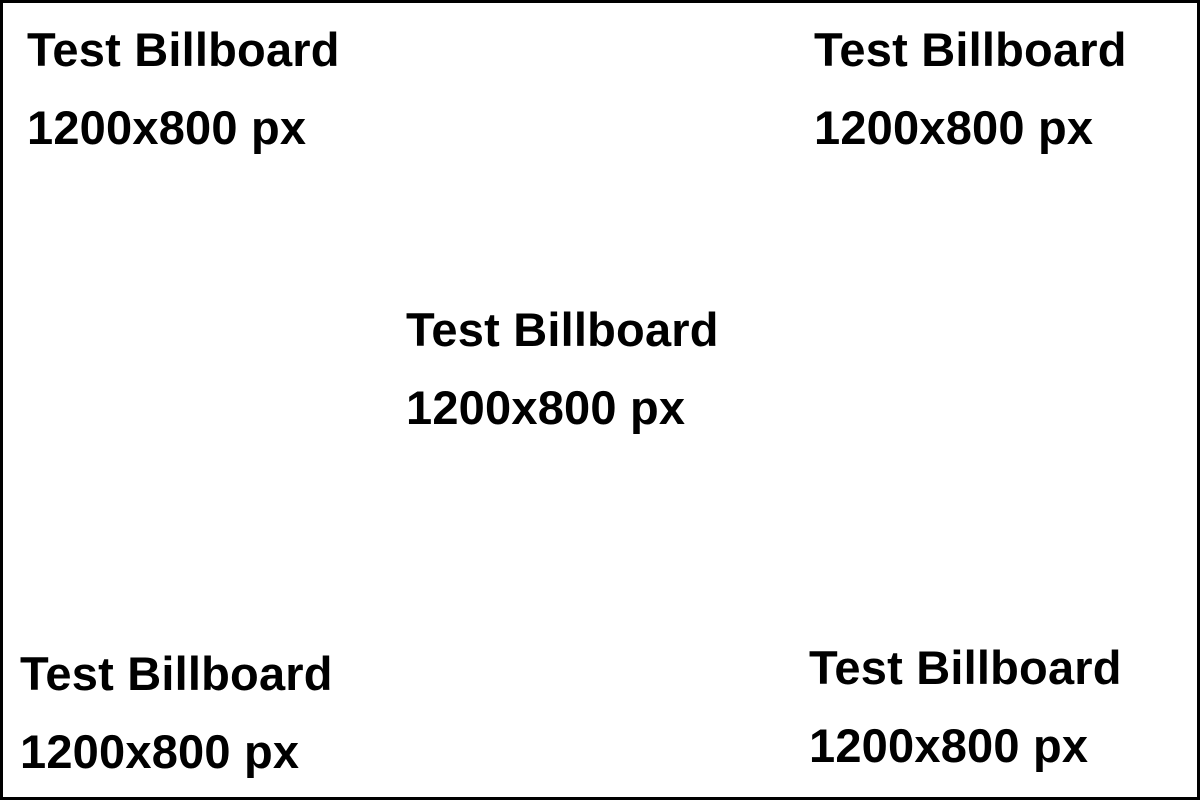 This screenshot has width=1200, height=800. Describe the element at coordinates (965, 707) in the screenshot. I see `billboard-label-bottom-right: Test Billboard 1200x800 px` at that location.